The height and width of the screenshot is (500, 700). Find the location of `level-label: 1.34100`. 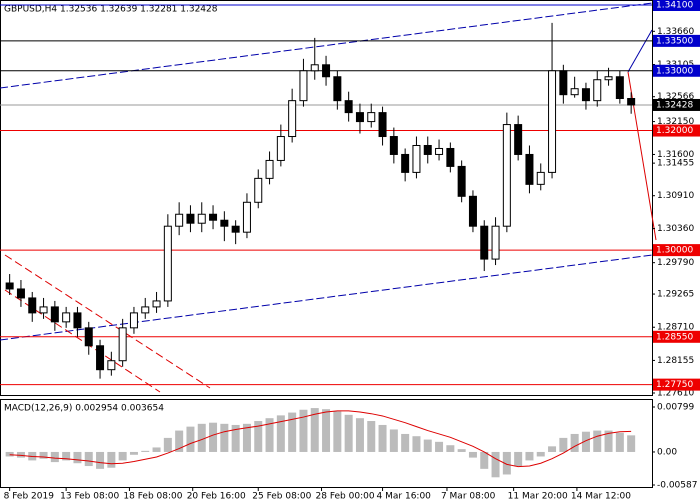

level-label: 1.34100 is located at coordinates (674, 6).